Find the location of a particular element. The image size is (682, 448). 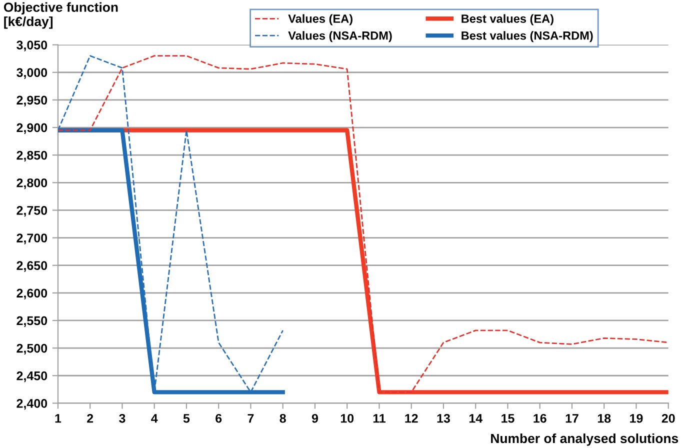

y-tick-label: 2,850 is located at coordinates (32, 156).